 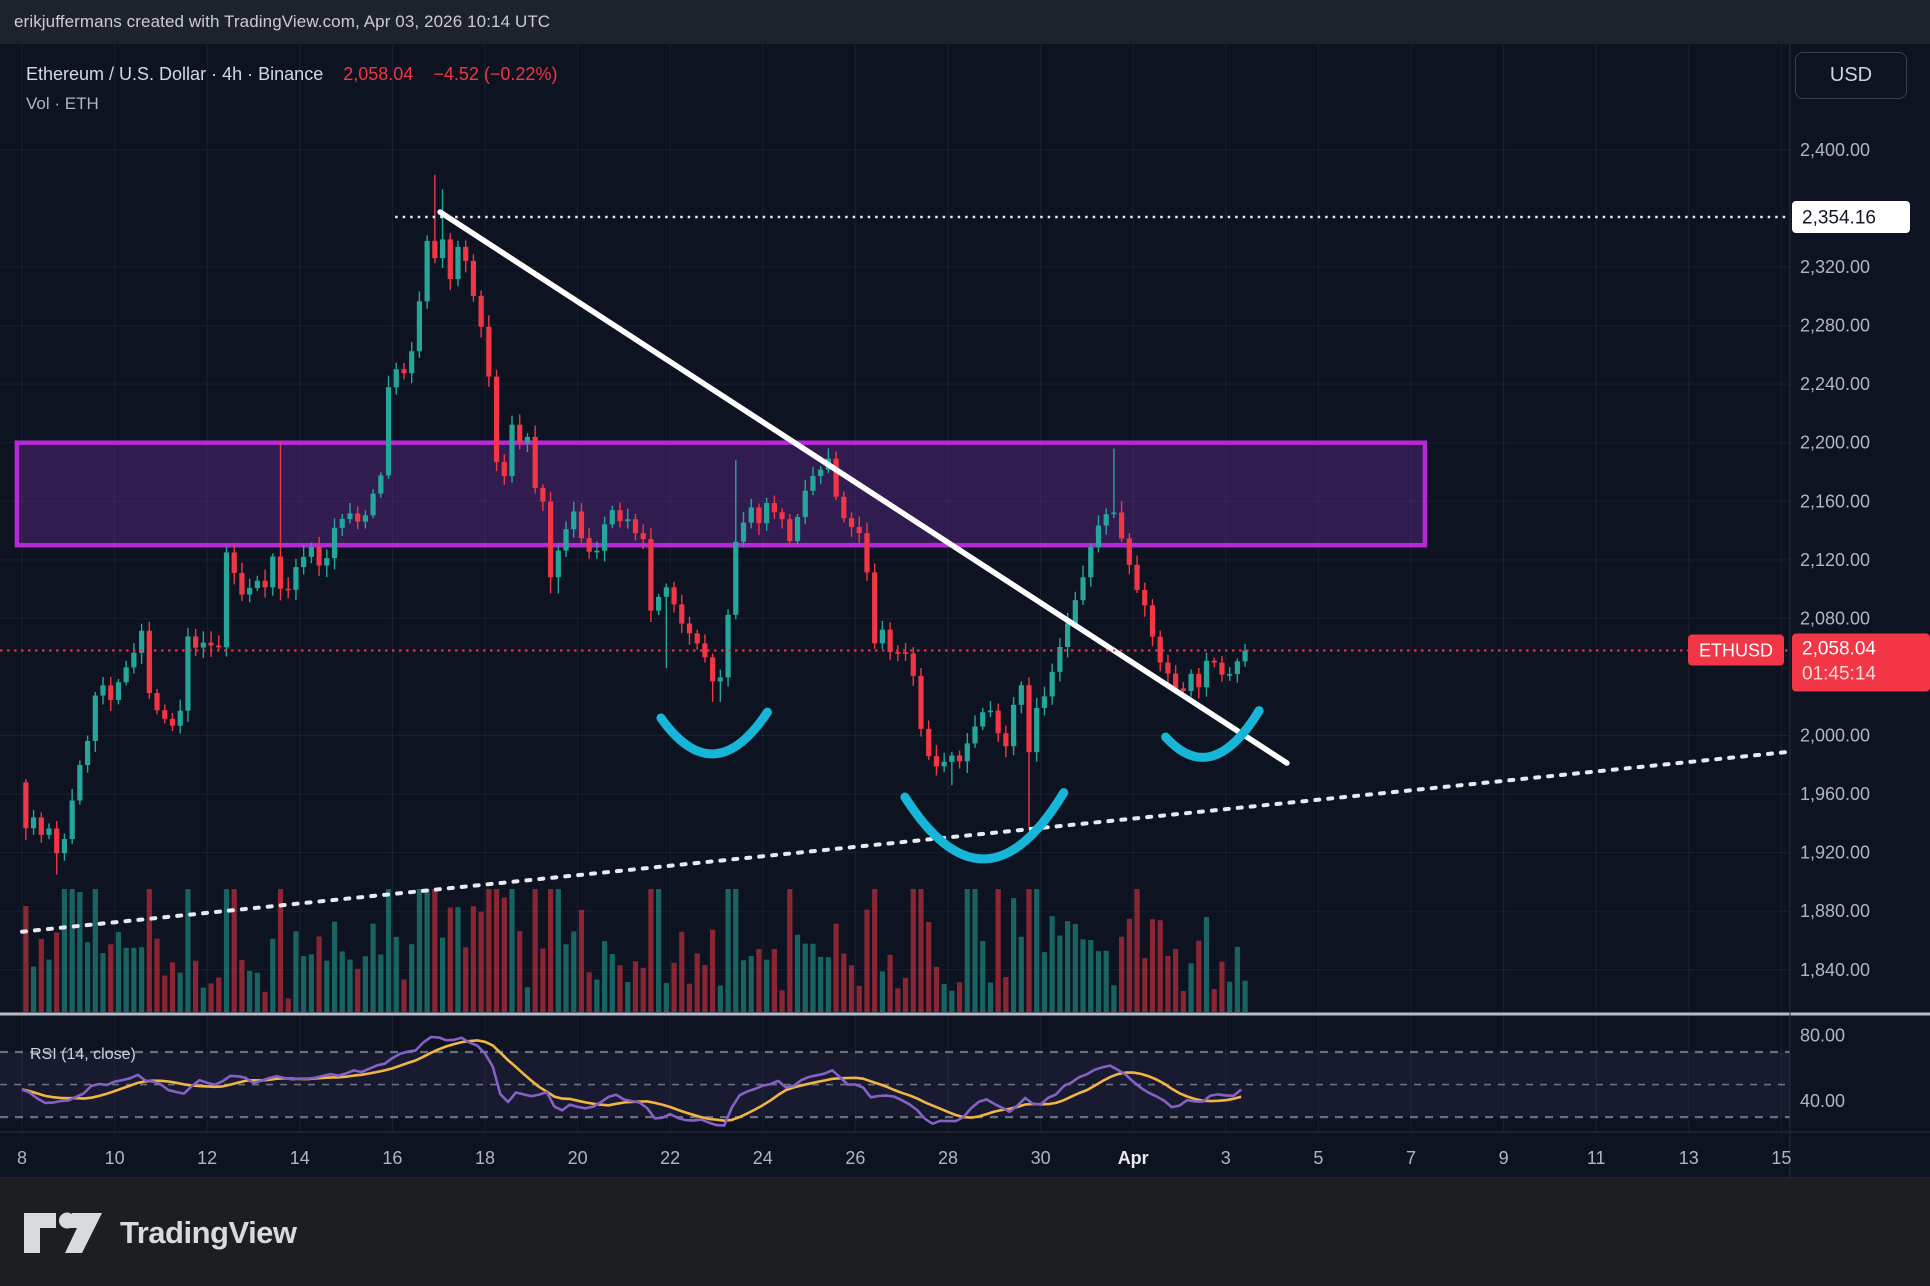 I want to click on tradingview-logo-icon, so click(x=63, y=1233).